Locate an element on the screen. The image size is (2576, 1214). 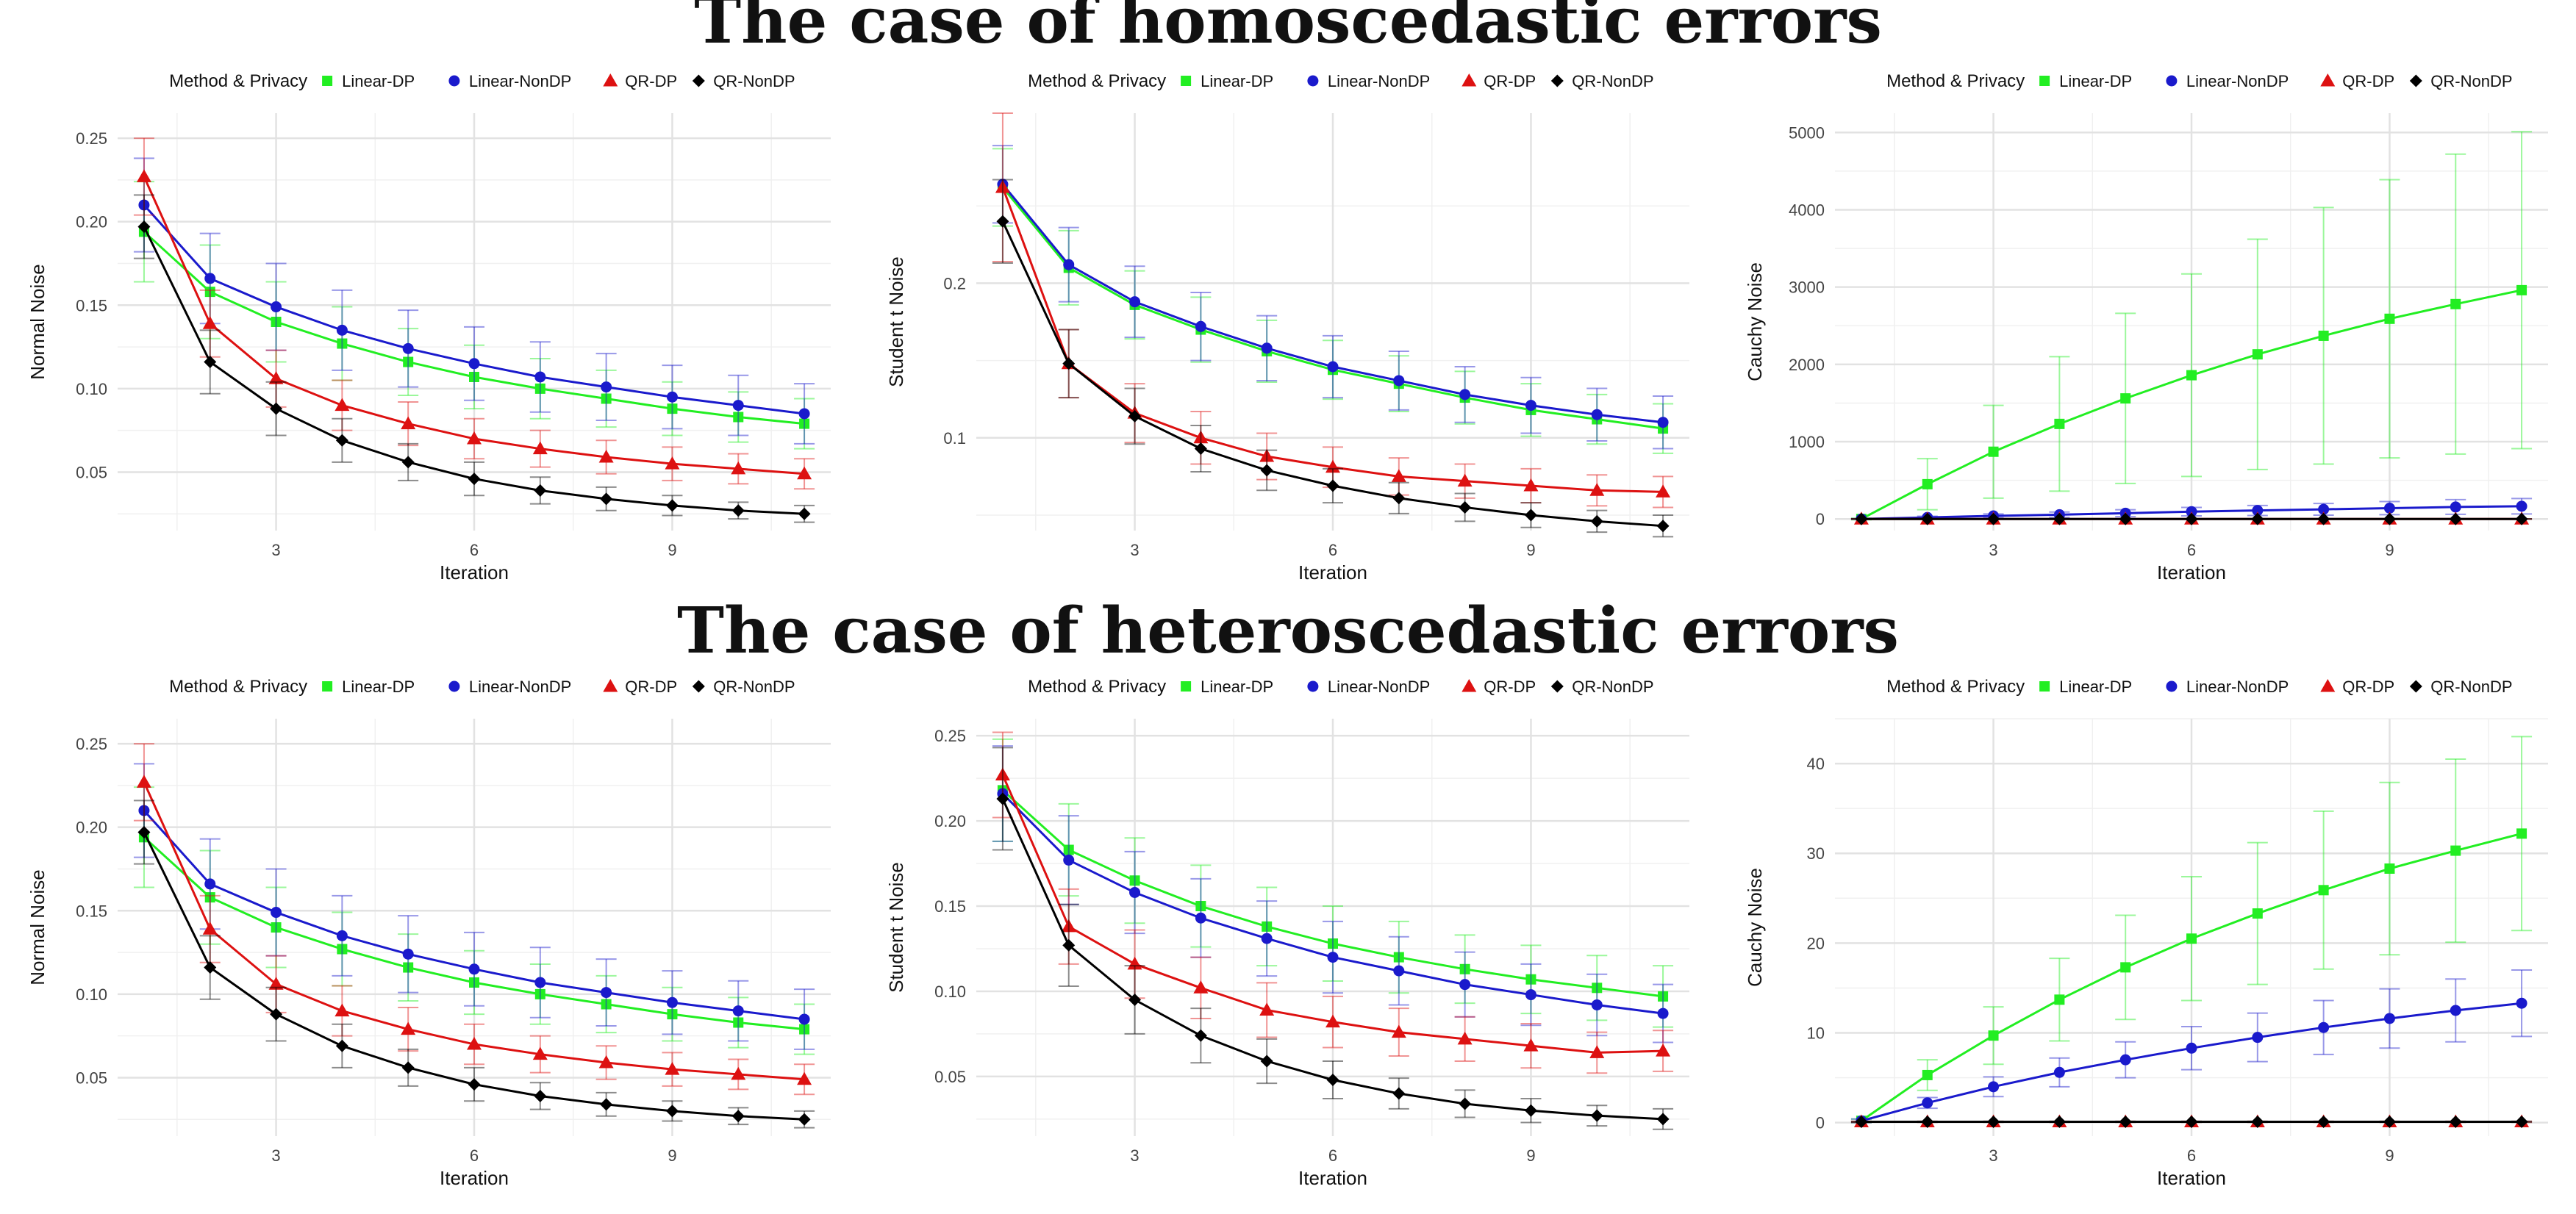
legend-label-linear-nondp: Linear-NonDP is located at coordinates (520, 687).